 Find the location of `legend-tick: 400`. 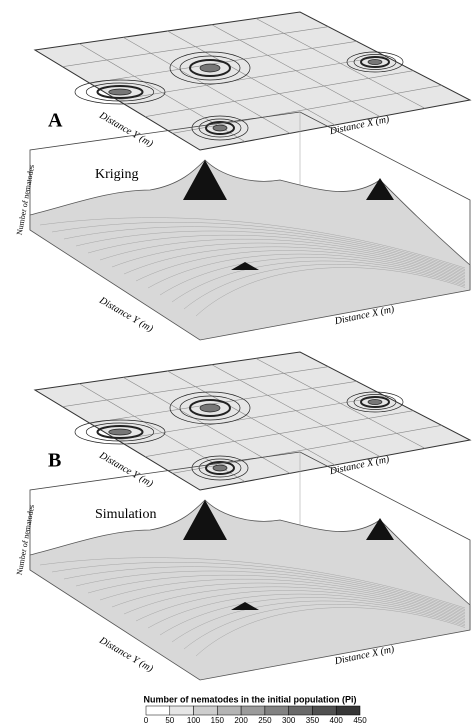

legend-tick: 400 is located at coordinates (337, 720).